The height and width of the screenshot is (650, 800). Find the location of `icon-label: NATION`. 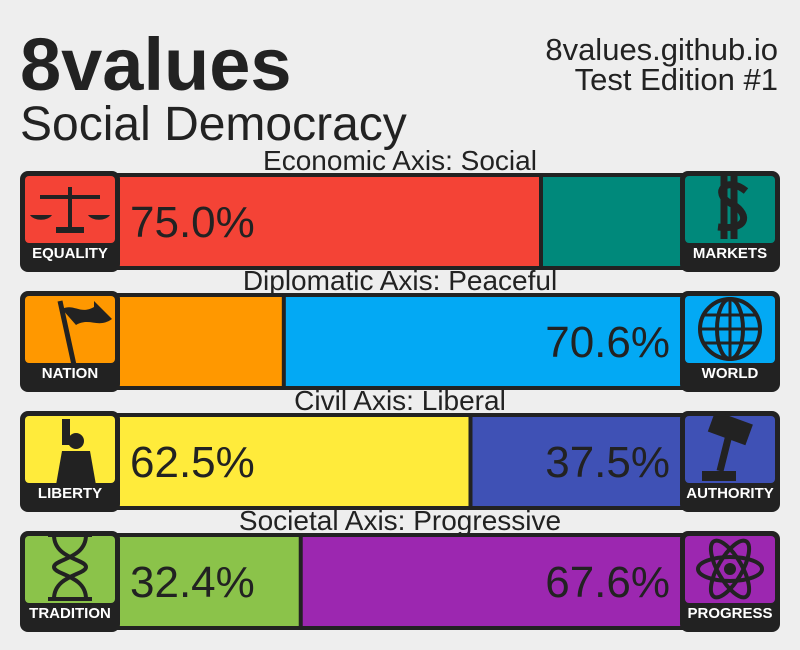

icon-label: NATION is located at coordinates (70, 373).